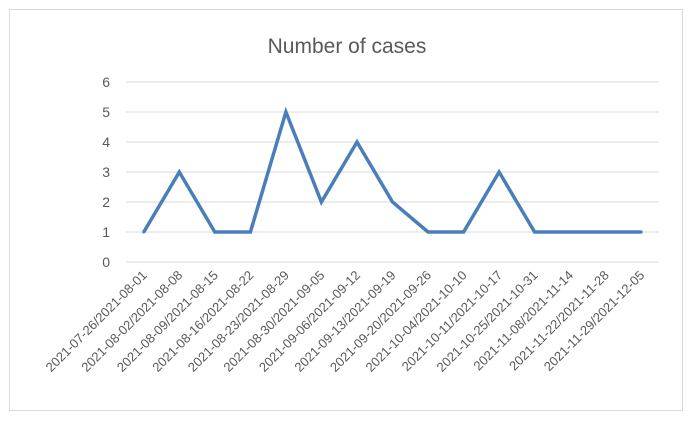 The width and height of the screenshot is (694, 428). Describe the element at coordinates (347, 46) in the screenshot. I see `chart-title: Number of cases` at that location.